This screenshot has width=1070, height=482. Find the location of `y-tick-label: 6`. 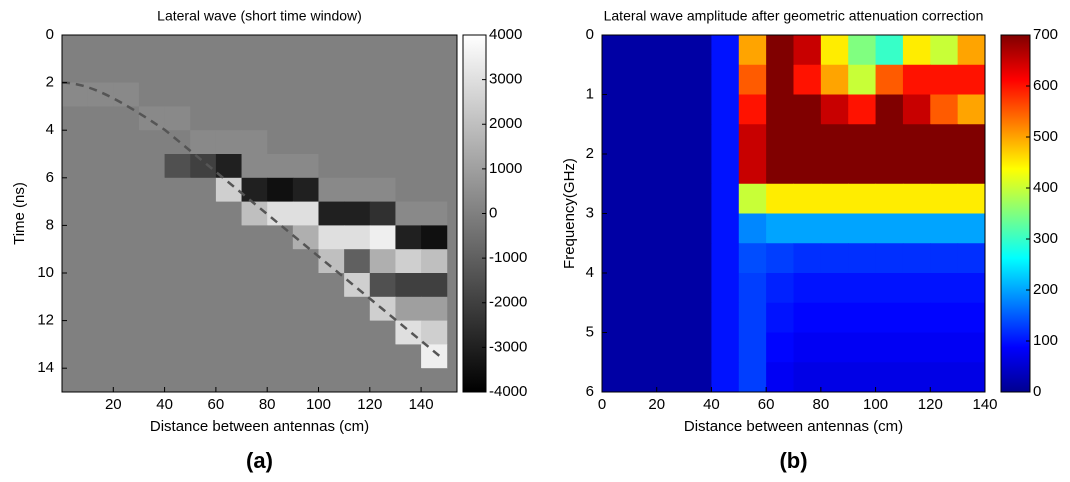

y-tick-label: 6 is located at coordinates (590, 391).